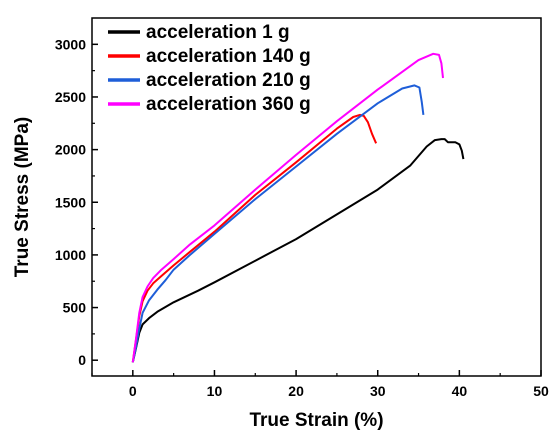  I want to click on y-axis-ticks: 0 500 1000 1500 2000 2500 3000, so click(76, 202).